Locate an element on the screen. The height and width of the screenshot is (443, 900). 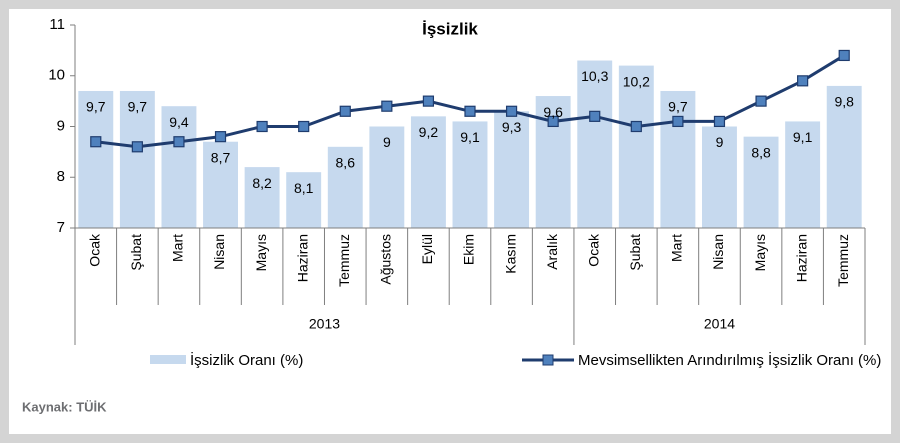
x-tick-label: Ağustos is located at coordinates (386, 259).